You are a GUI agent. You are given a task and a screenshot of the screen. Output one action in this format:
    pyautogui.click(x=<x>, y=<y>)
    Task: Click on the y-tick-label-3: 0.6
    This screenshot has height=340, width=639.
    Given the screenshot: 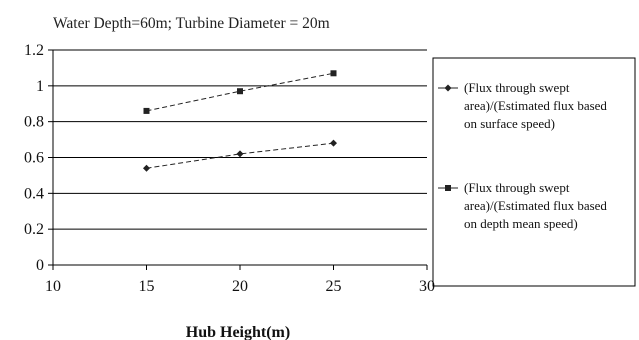 What is the action you would take?
    pyautogui.click(x=34, y=158)
    